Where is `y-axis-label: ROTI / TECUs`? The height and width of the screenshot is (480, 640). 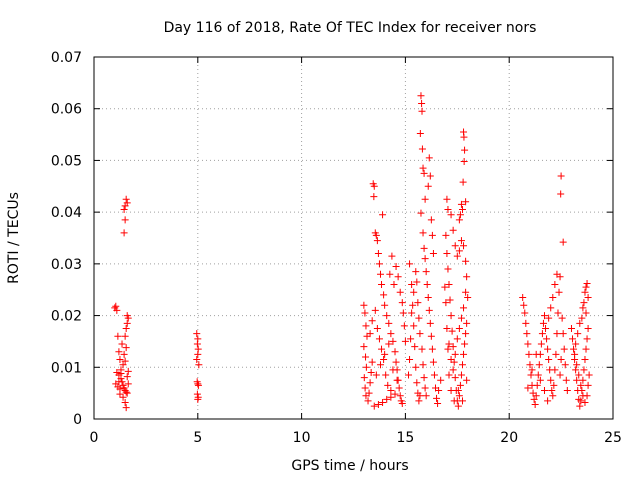
y-axis-label: ROTI / TECUs is located at coordinates (14, 238).